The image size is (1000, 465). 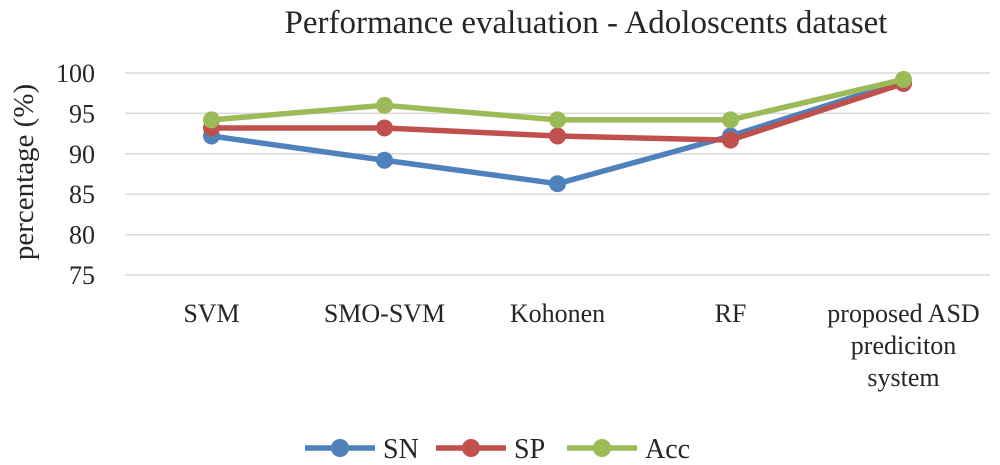 What do you see at coordinates (340, 448) in the screenshot?
I see `legend-marker-sn` at bounding box center [340, 448].